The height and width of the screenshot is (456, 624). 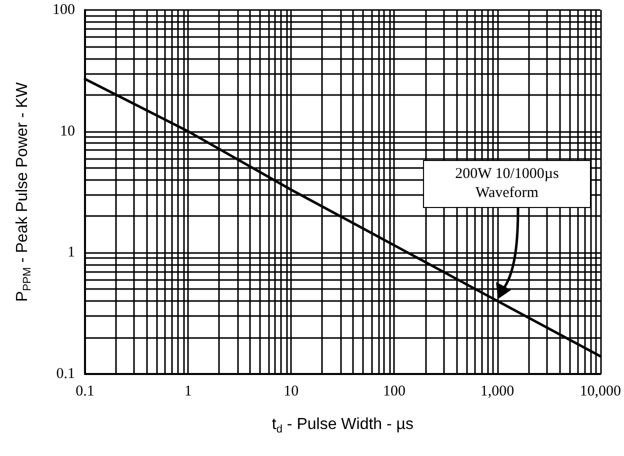 What do you see at coordinates (600, 392) in the screenshot?
I see `x-tick-label: 10,000` at bounding box center [600, 392].